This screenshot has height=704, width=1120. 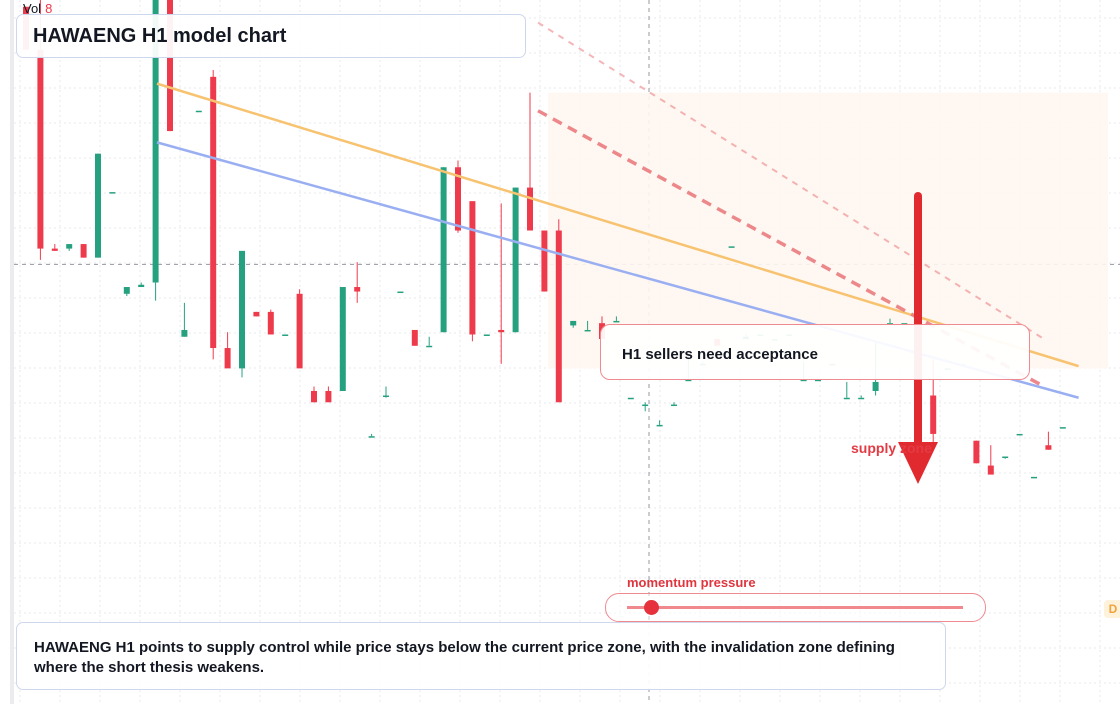 I want to click on callout-box: H1 sellers need acceptance, so click(x=815, y=352).